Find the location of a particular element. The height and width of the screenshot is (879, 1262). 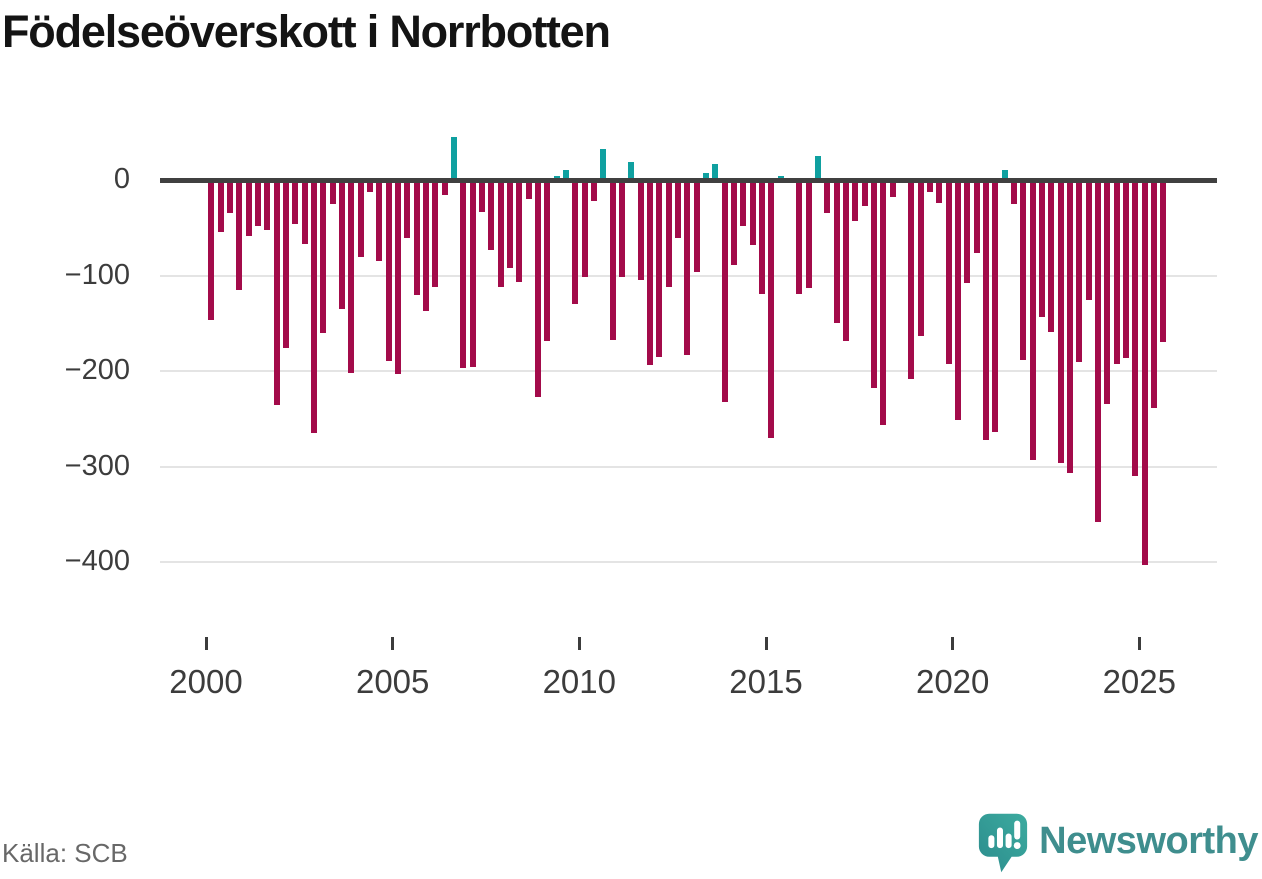

bar-2007-q4 is located at coordinates (500, 233).